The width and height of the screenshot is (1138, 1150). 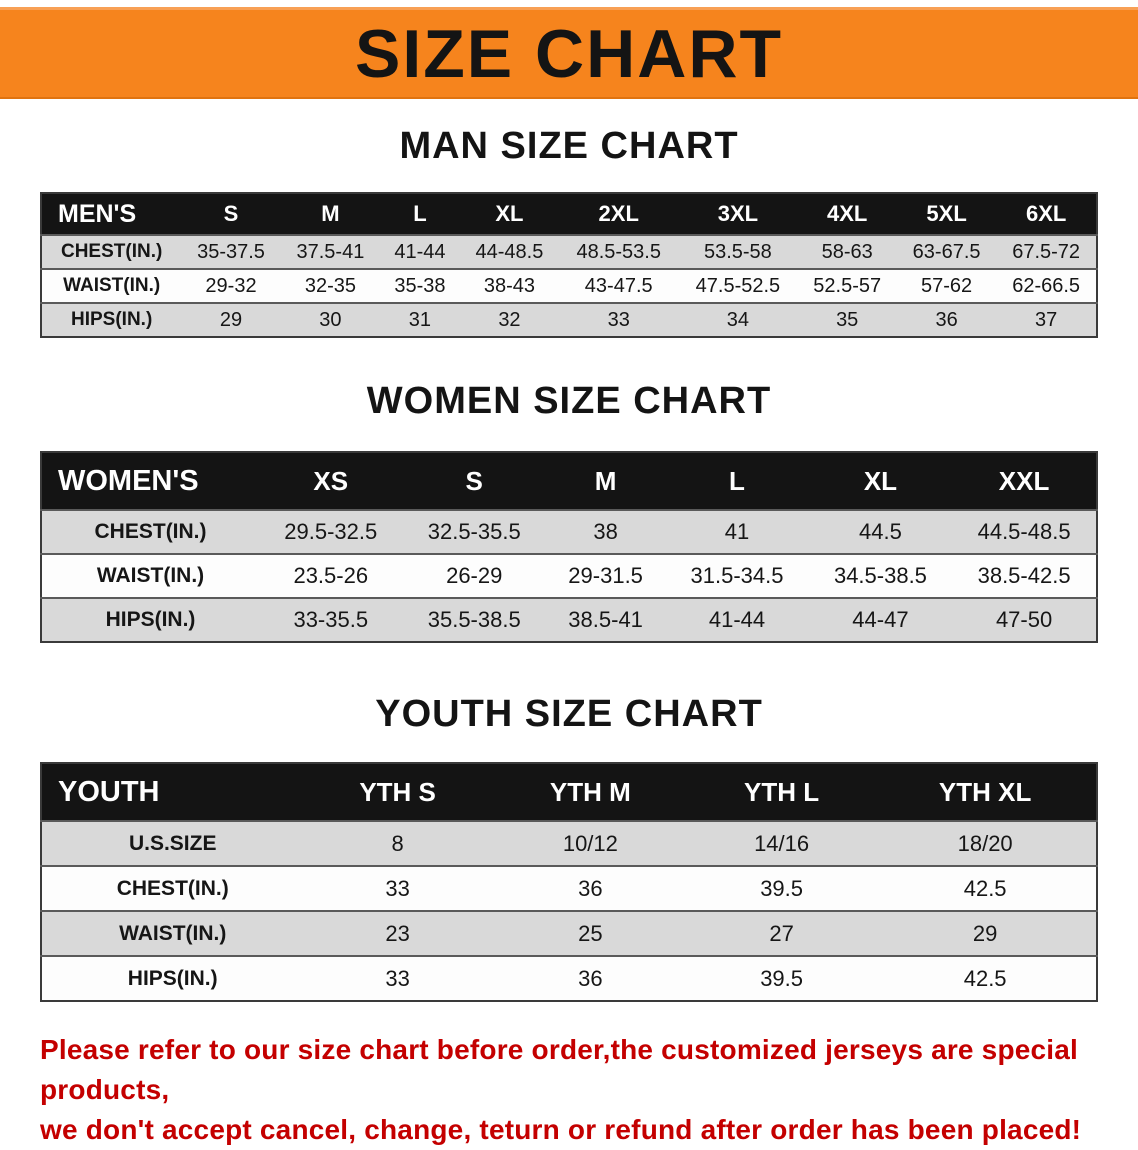 I want to click on size-header-cell: YTH L, so click(x=781, y=792).